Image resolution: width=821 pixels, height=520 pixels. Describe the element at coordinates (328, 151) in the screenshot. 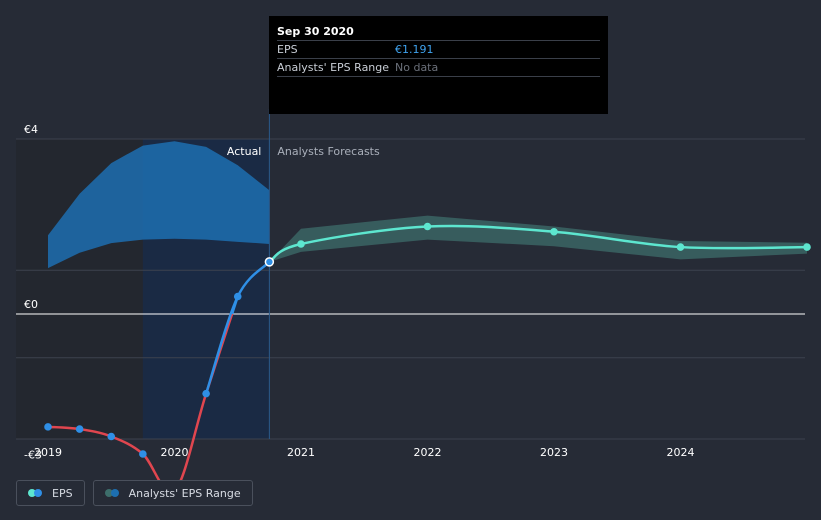

I see `forecast-label: Analysts Forecasts` at that location.